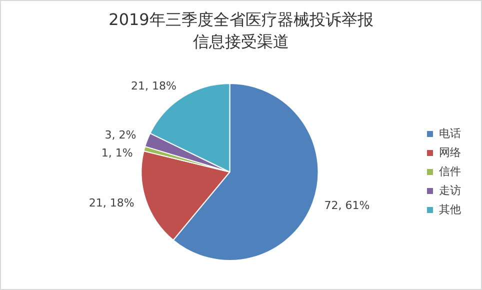 Image resolution: width=482 pixels, height=290 pixels. I want to click on legend-label: 走访, so click(450, 191).